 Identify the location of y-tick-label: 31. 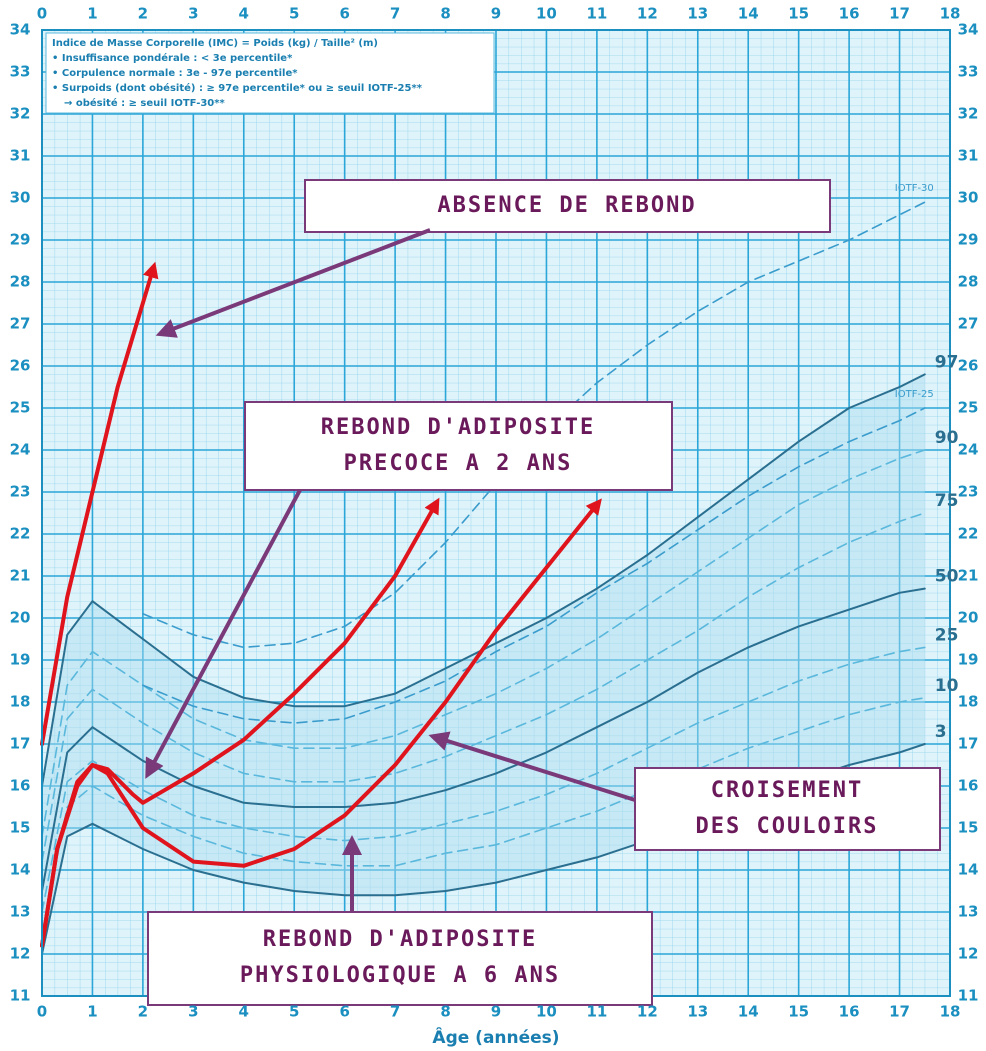
(968, 156).